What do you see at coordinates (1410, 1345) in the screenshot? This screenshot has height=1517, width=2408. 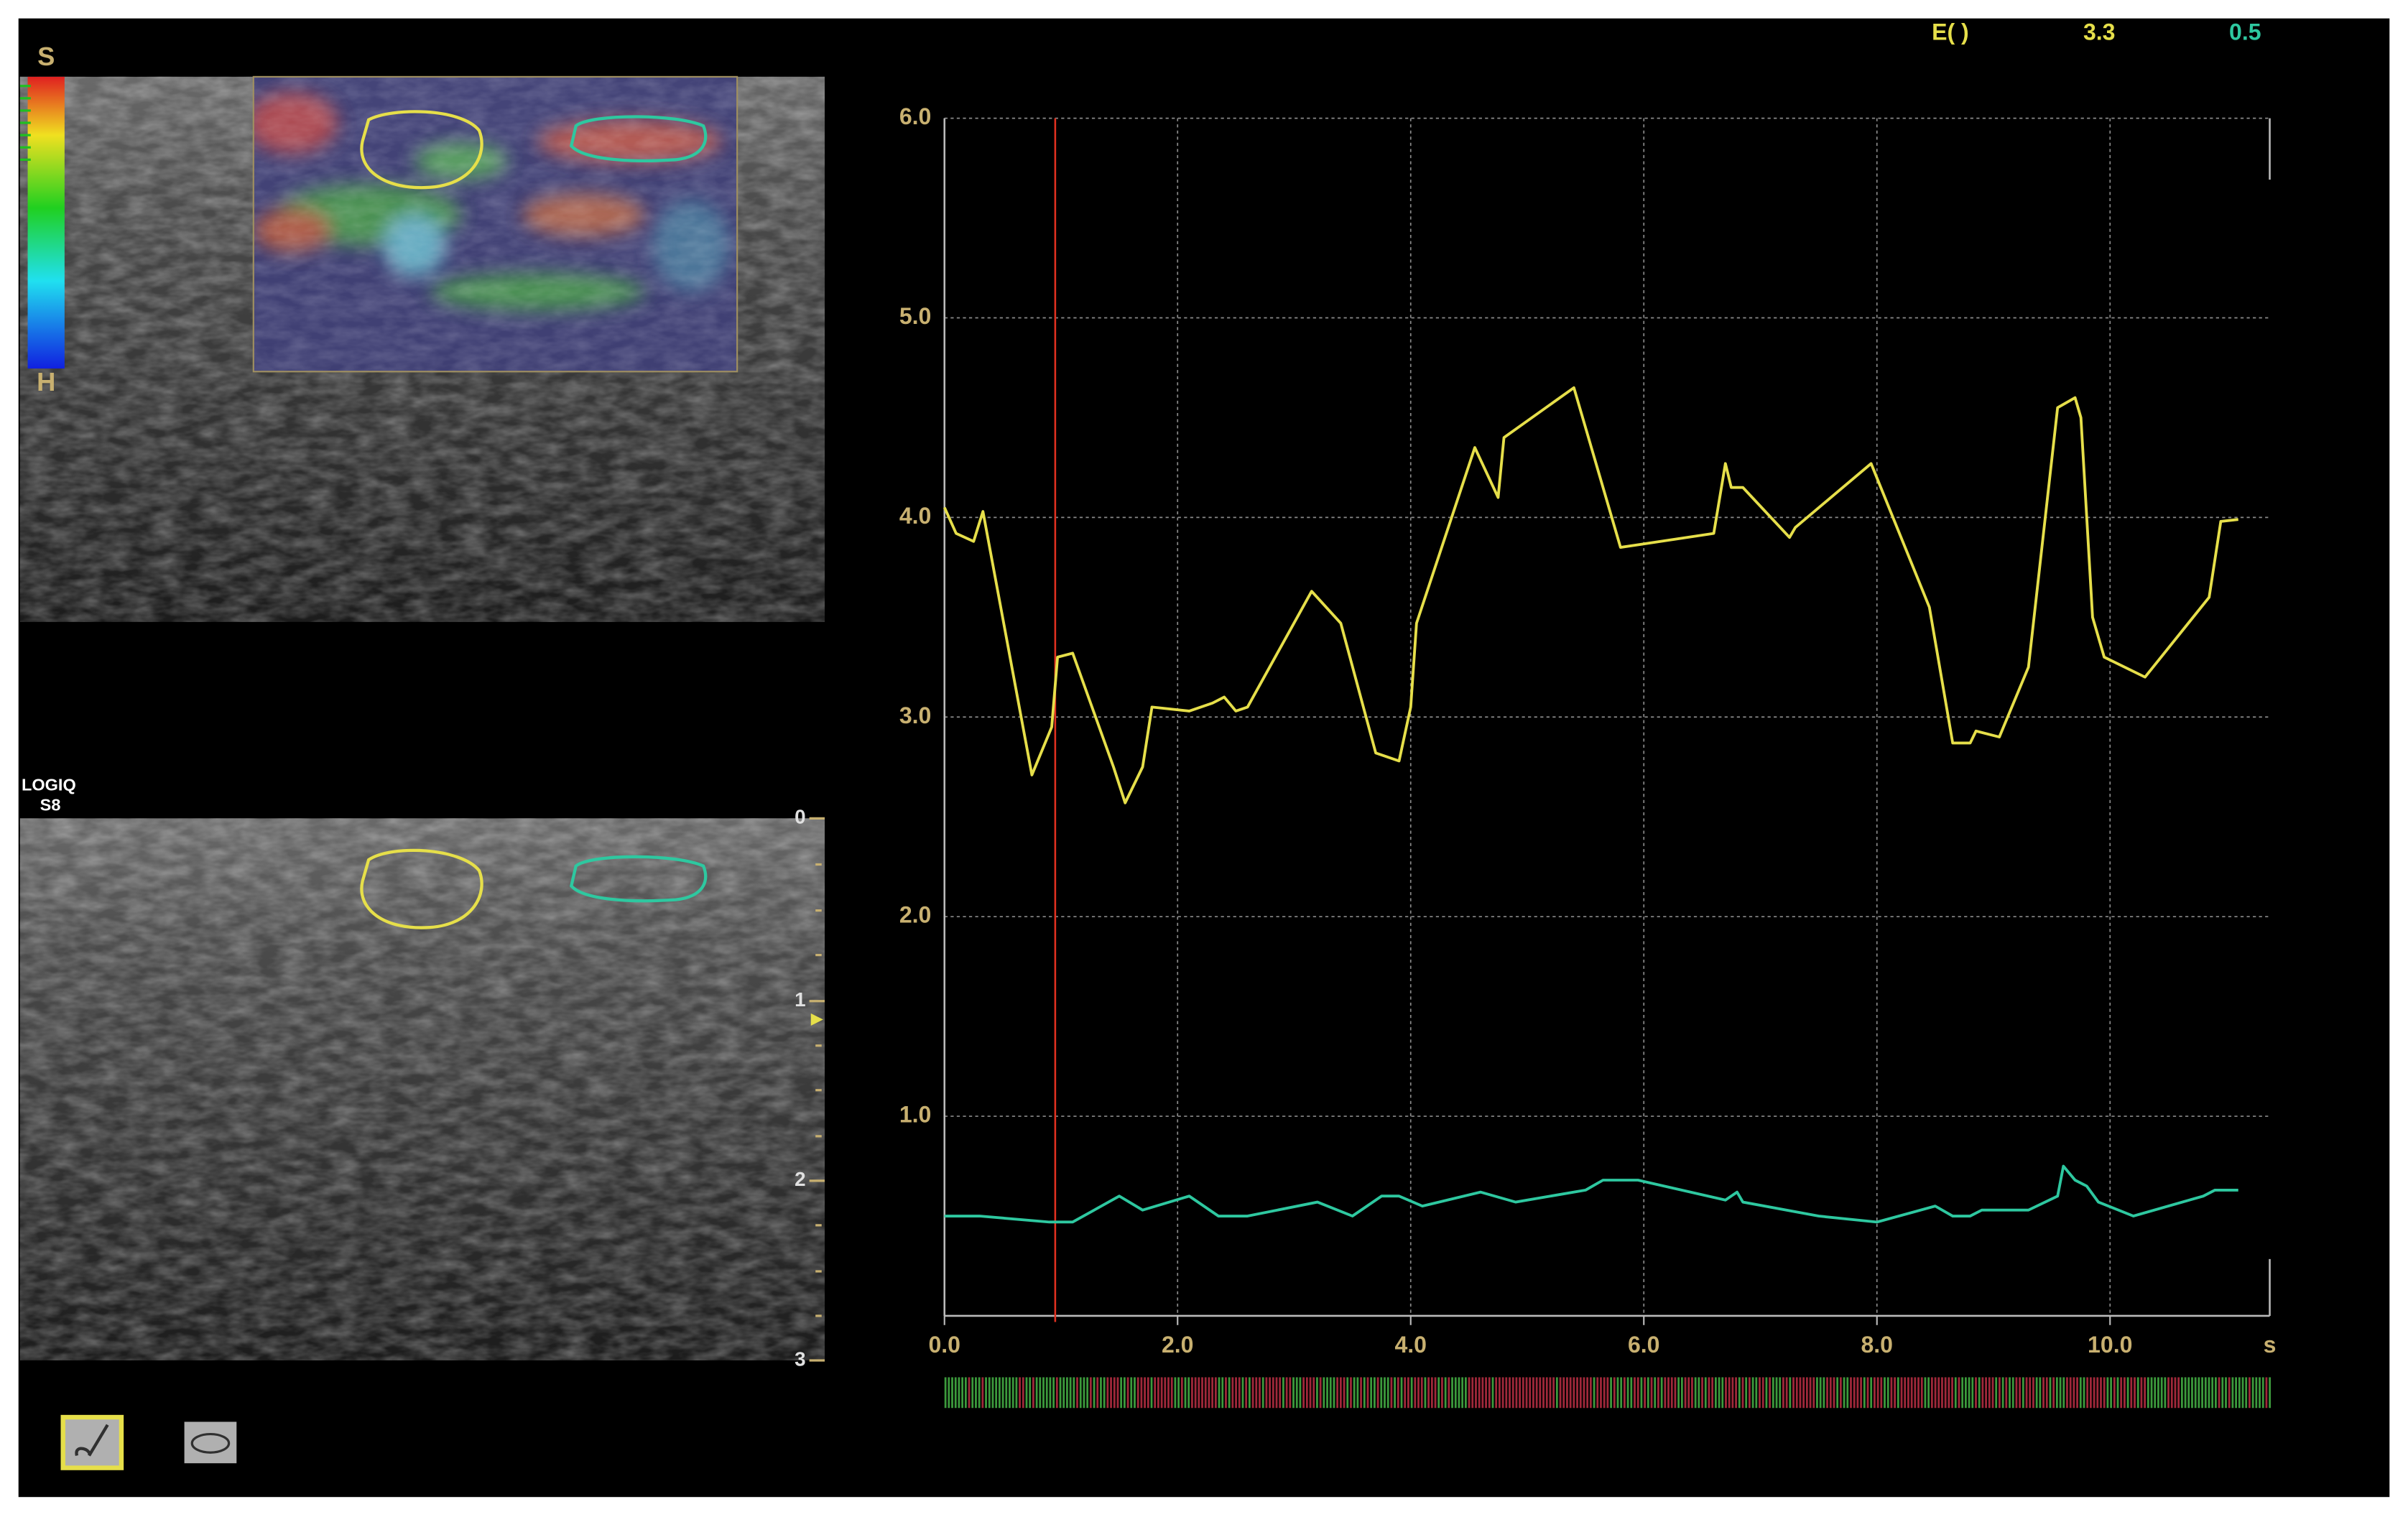 I see `x-tick-label: 4.0` at bounding box center [1410, 1345].